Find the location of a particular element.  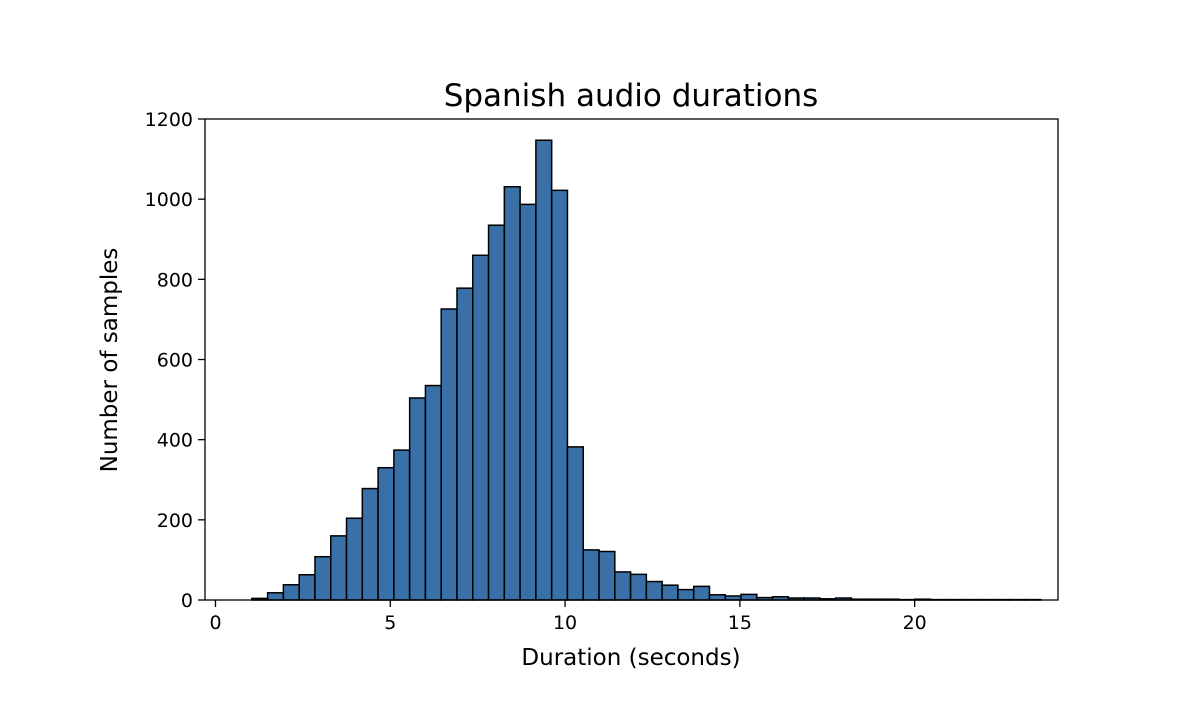

y-axis-label: Number of samples is located at coordinates (110, 360).